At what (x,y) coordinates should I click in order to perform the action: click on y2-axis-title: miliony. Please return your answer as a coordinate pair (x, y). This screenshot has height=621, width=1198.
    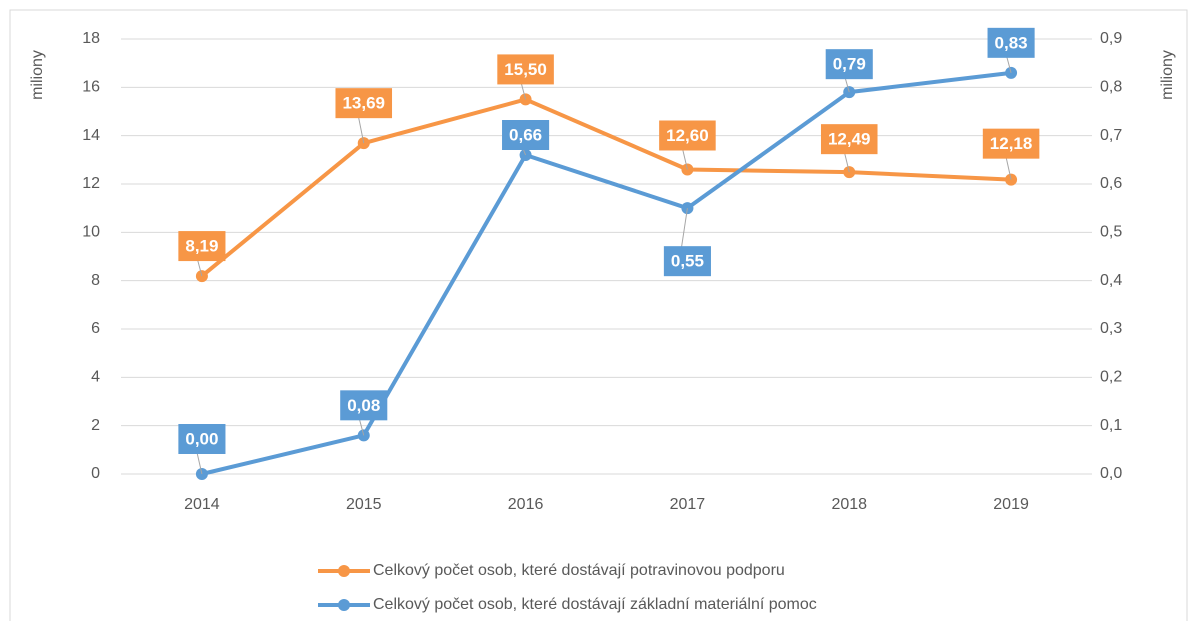
    Looking at the image, I should click on (1167, 75).